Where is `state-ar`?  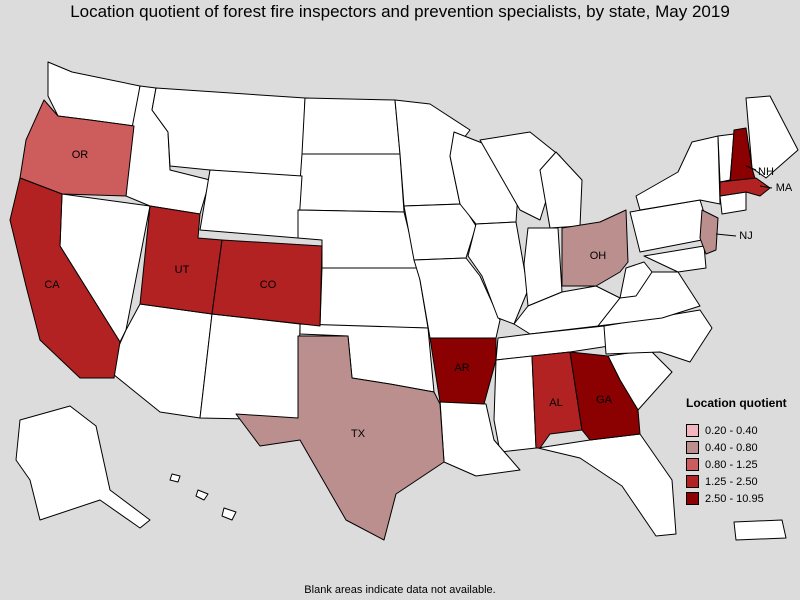
state-ar is located at coordinates (463, 371).